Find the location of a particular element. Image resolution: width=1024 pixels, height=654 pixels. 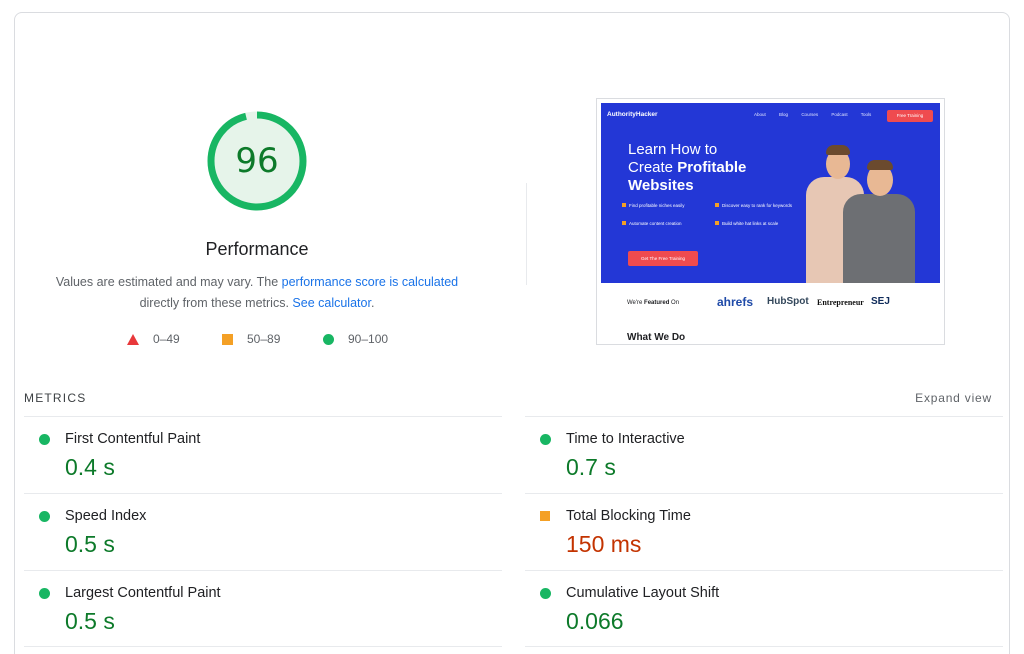

legend-item-pass: 90–100 is located at coordinates (355, 339).